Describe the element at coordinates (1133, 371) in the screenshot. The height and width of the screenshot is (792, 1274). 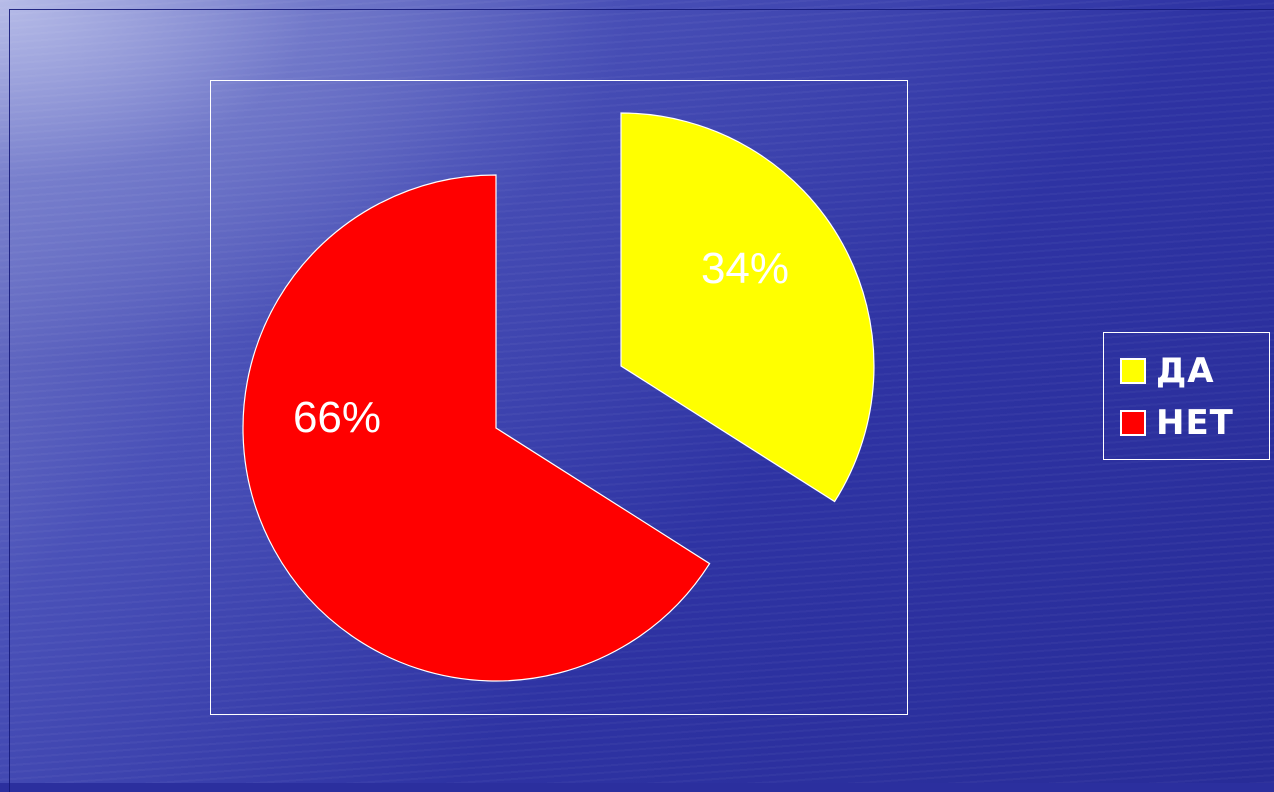
I see `legend-swatch-da` at that location.